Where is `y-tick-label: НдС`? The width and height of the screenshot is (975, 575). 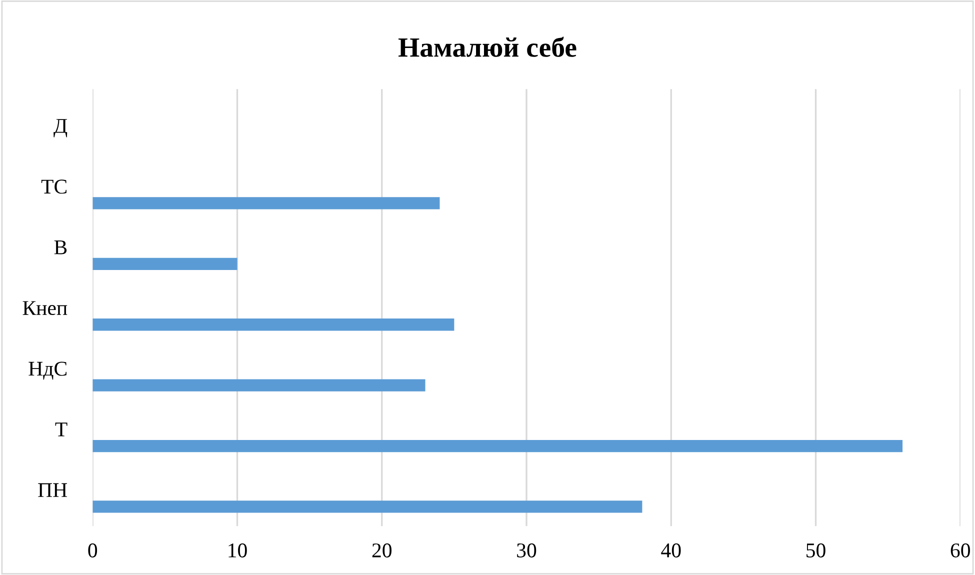 y-tick-label: НдС is located at coordinates (47, 371).